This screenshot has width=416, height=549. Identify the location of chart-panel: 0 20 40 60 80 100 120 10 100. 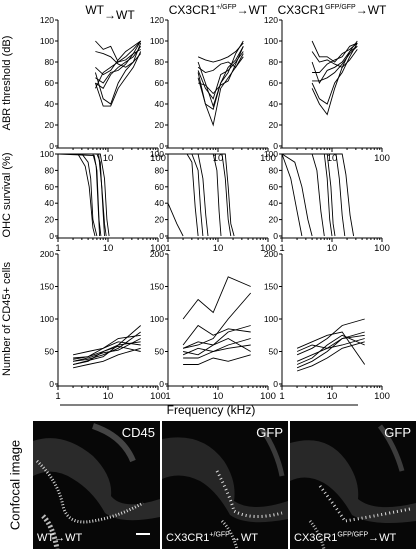
(103, 89).